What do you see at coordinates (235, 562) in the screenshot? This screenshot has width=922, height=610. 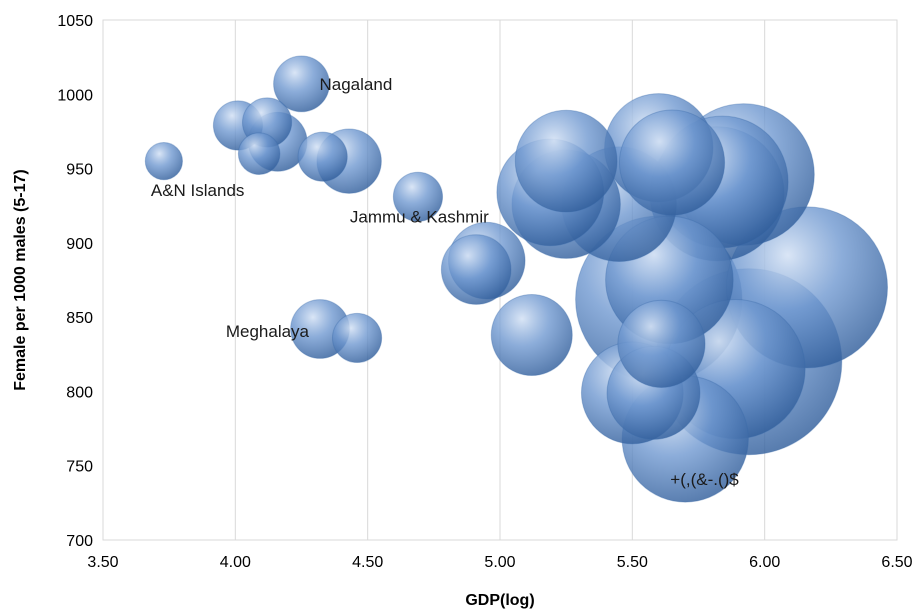 I see `x-tick-label: 4.00` at bounding box center [235, 562].